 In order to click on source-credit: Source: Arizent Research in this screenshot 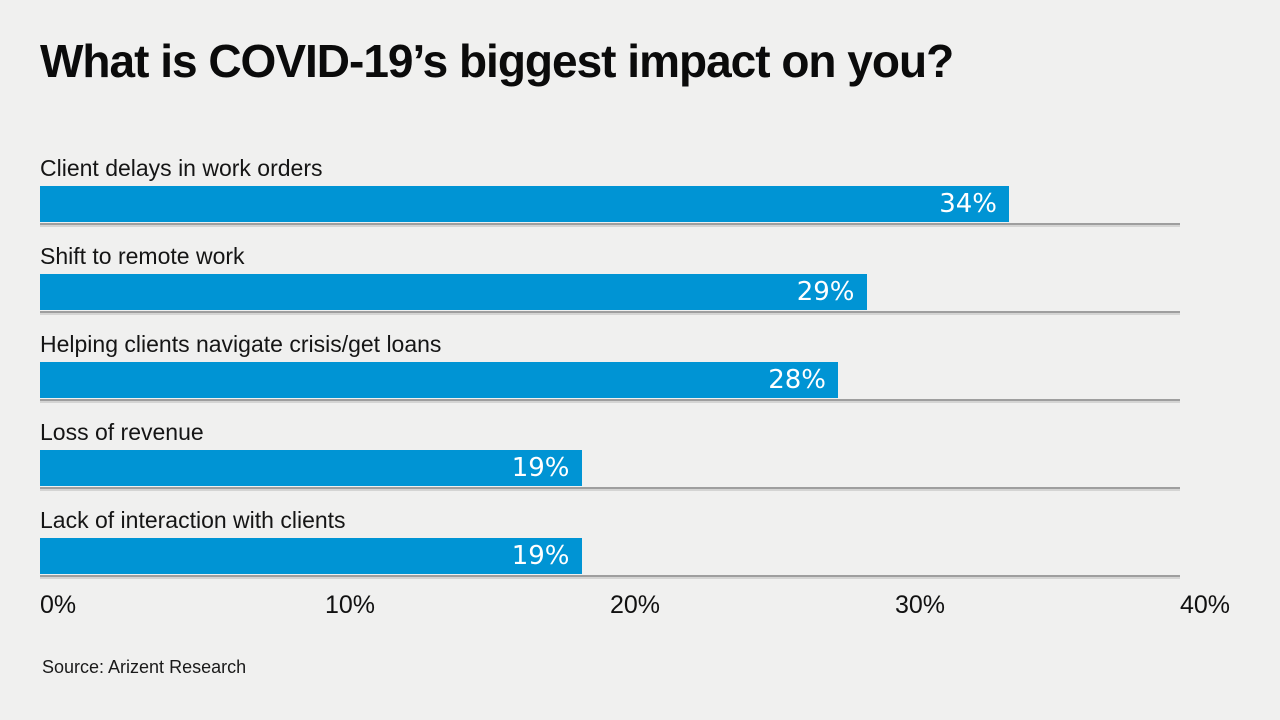, I will do `click(144, 667)`.